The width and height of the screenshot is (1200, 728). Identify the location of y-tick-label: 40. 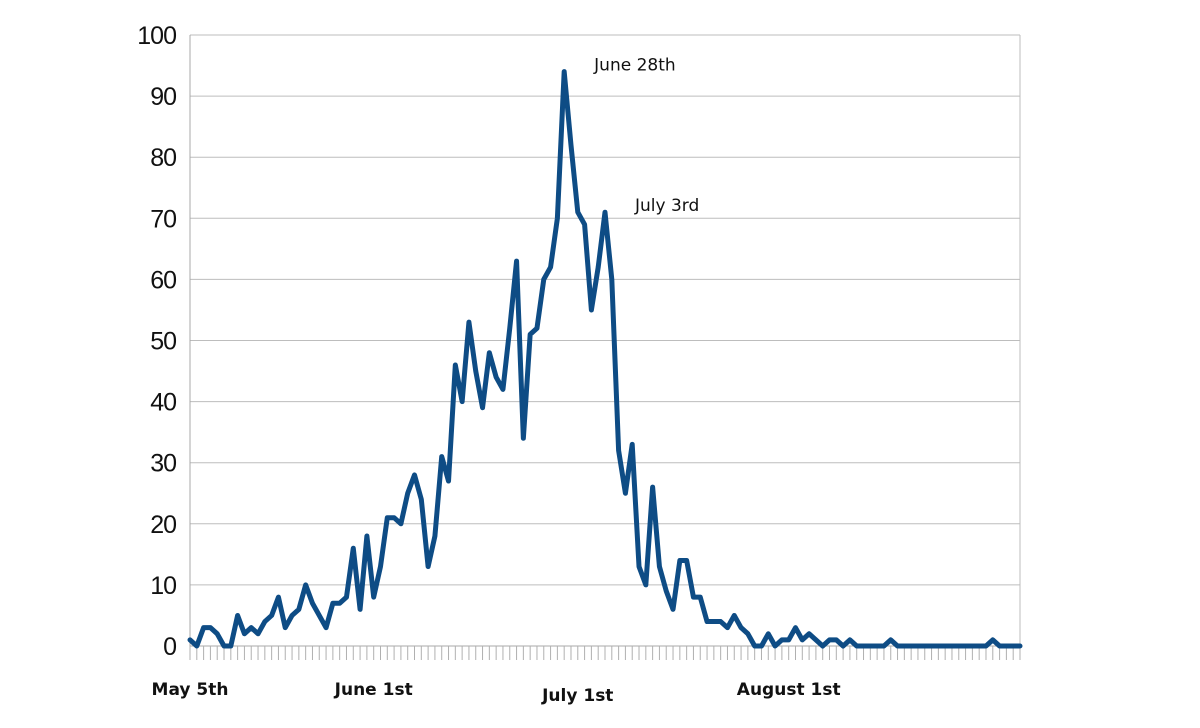
(163, 403).